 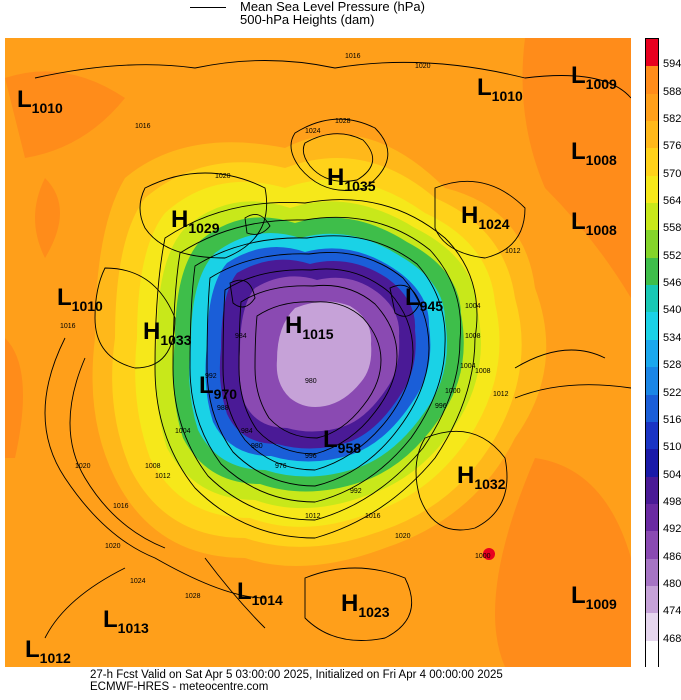 What do you see at coordinates (138, 581) in the screenshot?
I see `isobar-value-label: 1024` at bounding box center [138, 581].